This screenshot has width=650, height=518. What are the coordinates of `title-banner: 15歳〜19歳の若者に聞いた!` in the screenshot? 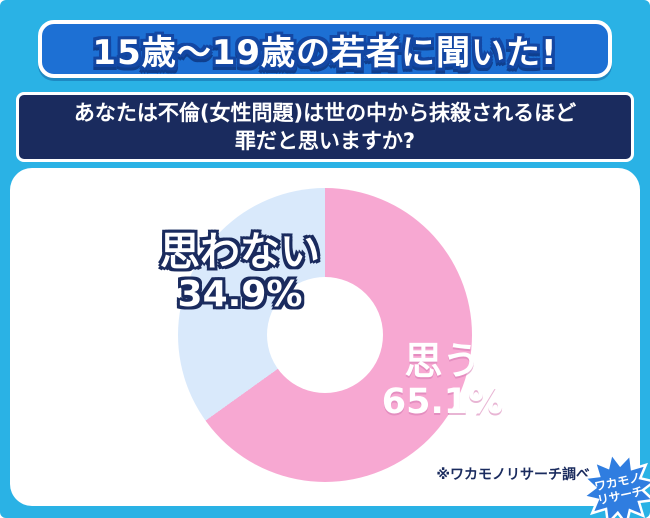 It's located at (325, 49).